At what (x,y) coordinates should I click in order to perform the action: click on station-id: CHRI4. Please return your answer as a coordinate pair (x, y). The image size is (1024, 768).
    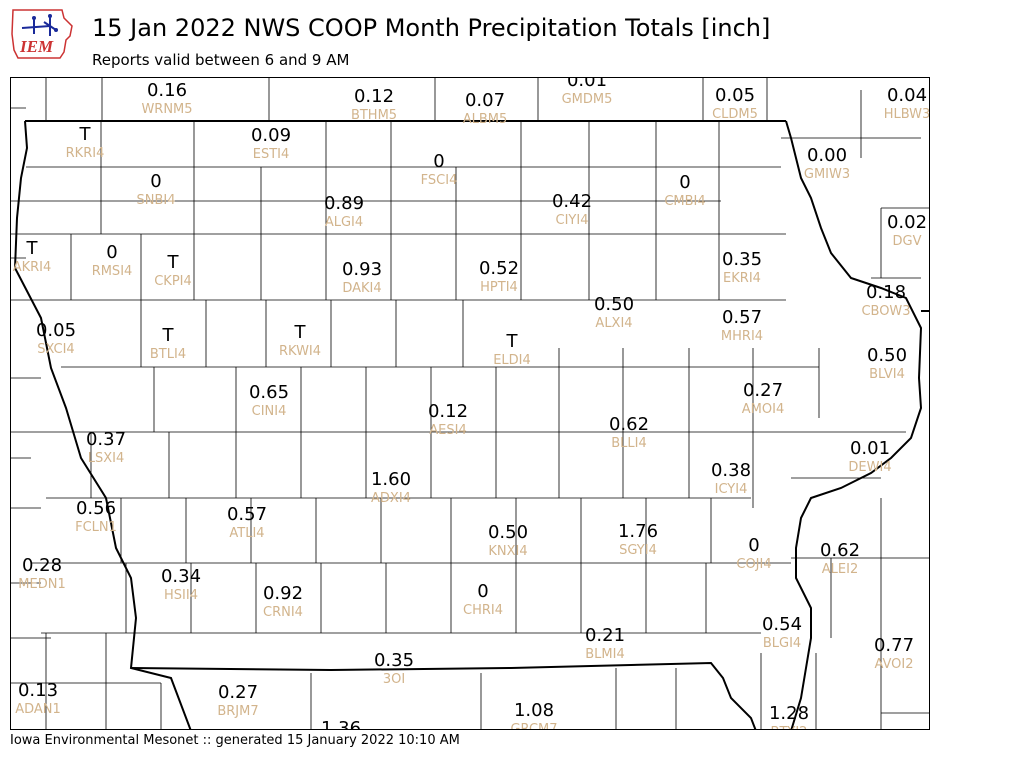
    Looking at the image, I should click on (483, 610).